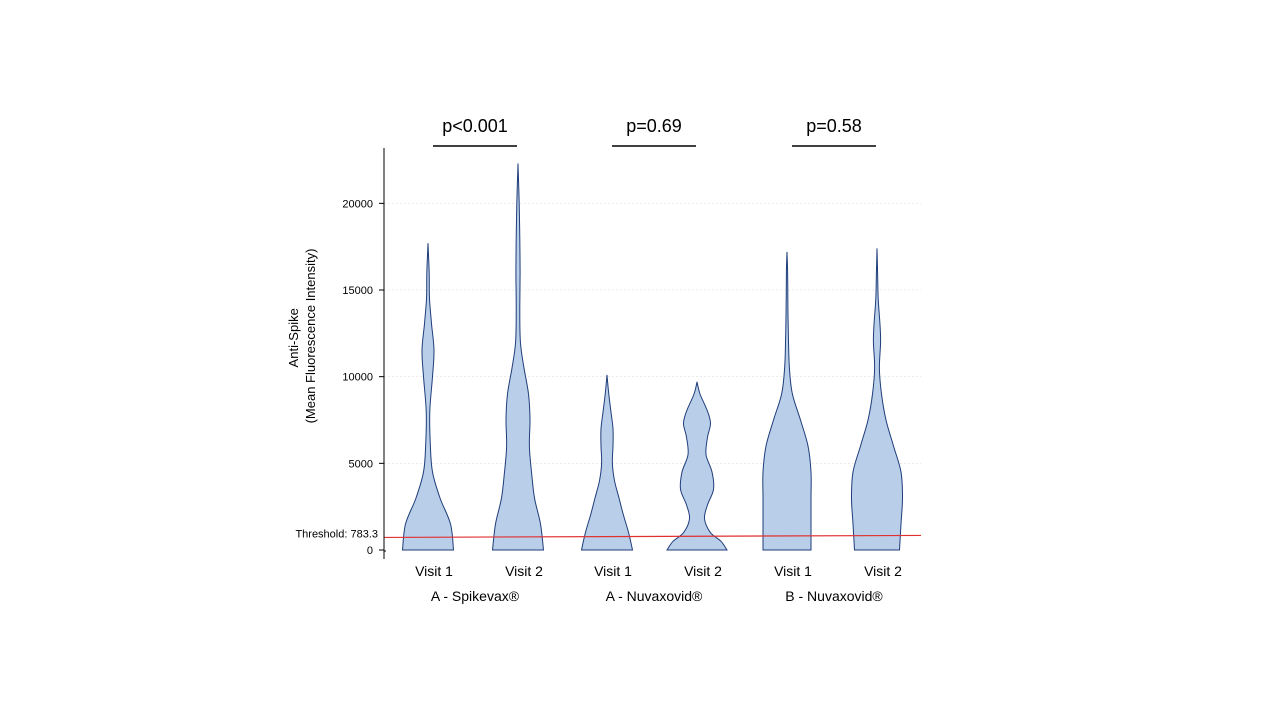 The width and height of the screenshot is (1280, 720). Describe the element at coordinates (834, 126) in the screenshot. I see `p-value-label: p=0.58` at that location.